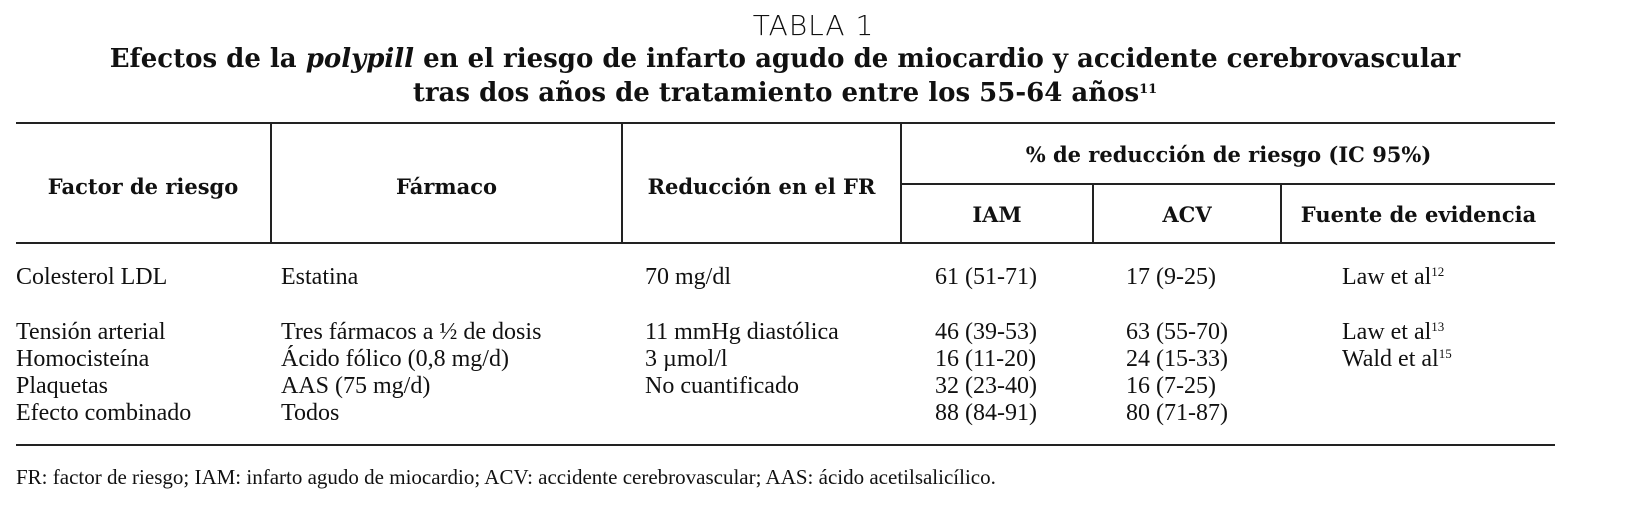  What do you see at coordinates (1393, 277) in the screenshot?
I see `cell-source: Law et al12` at bounding box center [1393, 277].